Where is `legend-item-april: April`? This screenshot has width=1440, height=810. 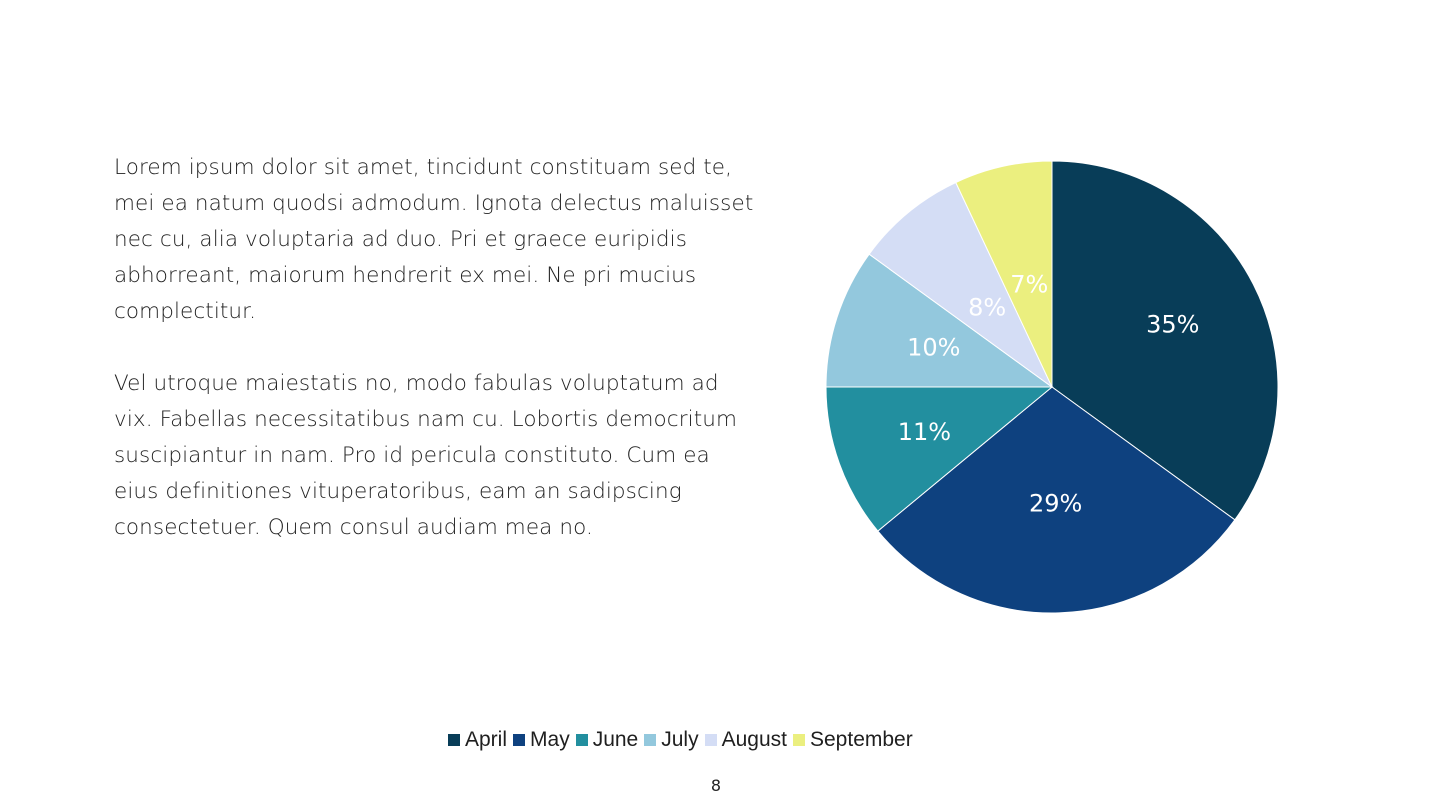 legend-item-april: April is located at coordinates (477, 740).